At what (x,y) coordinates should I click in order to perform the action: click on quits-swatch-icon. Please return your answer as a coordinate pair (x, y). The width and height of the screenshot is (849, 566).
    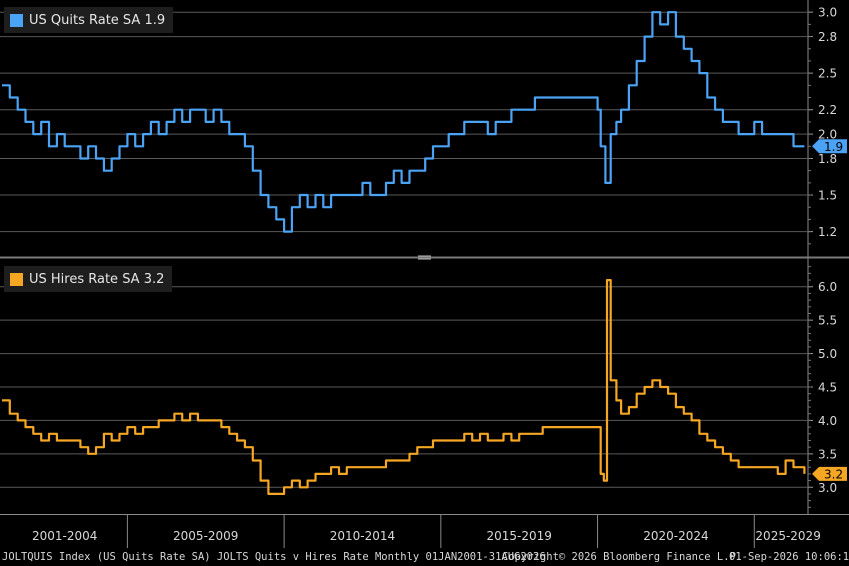
    Looking at the image, I should click on (16, 20).